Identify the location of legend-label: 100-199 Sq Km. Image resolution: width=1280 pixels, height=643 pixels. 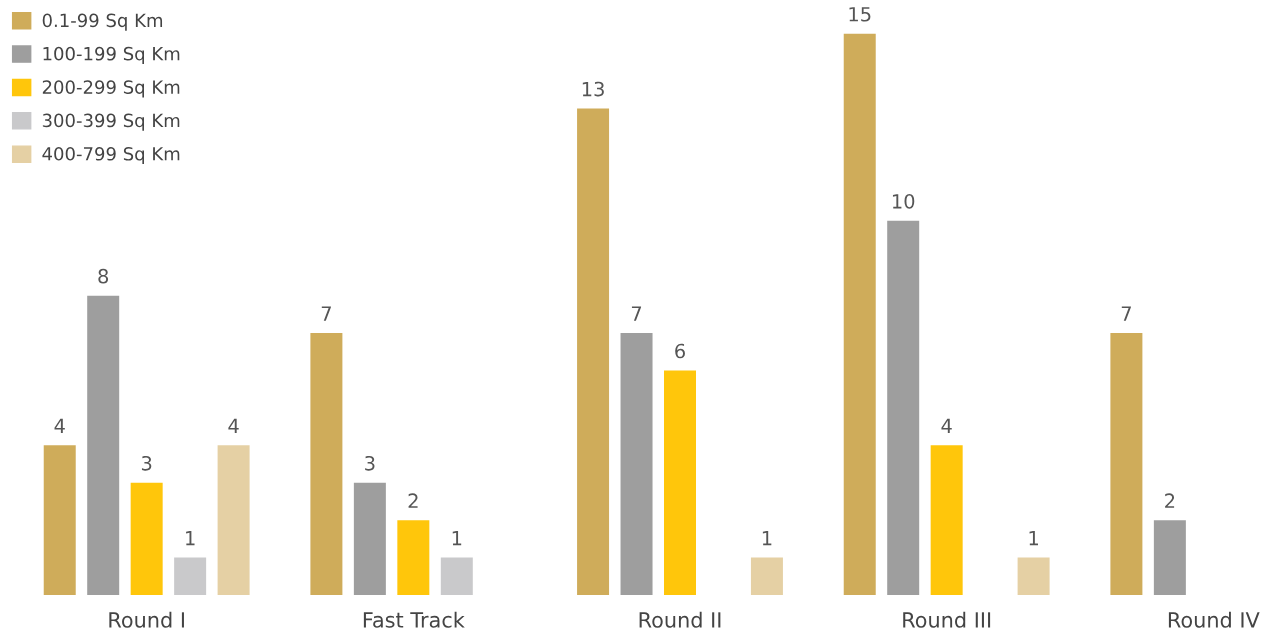
(111, 55).